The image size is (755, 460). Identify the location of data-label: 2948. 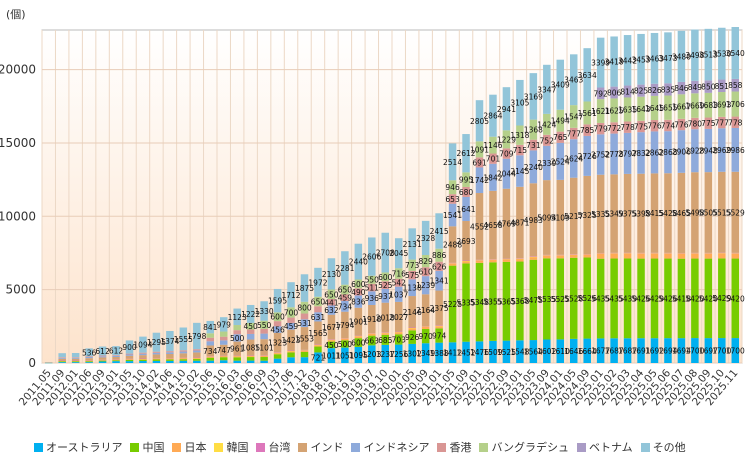
(708, 151).